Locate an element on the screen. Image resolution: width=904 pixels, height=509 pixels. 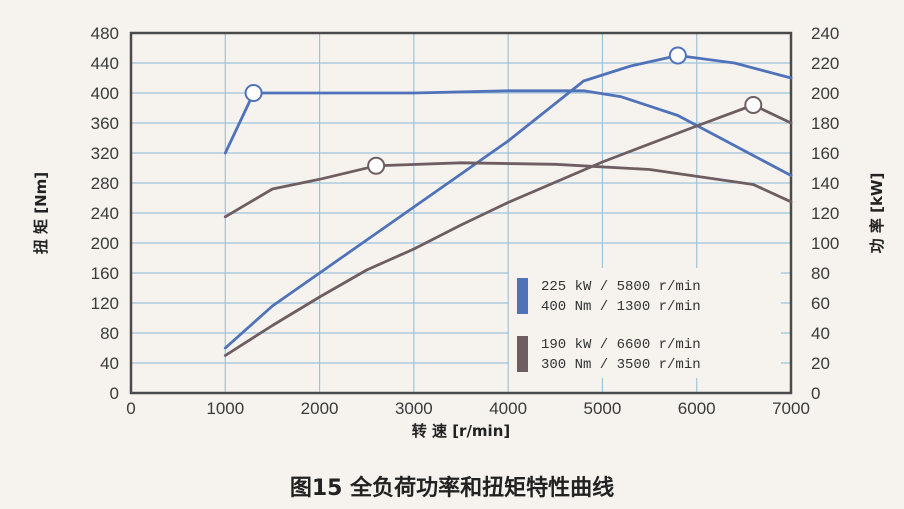
x-tick-label: 0 is located at coordinates (130, 408).